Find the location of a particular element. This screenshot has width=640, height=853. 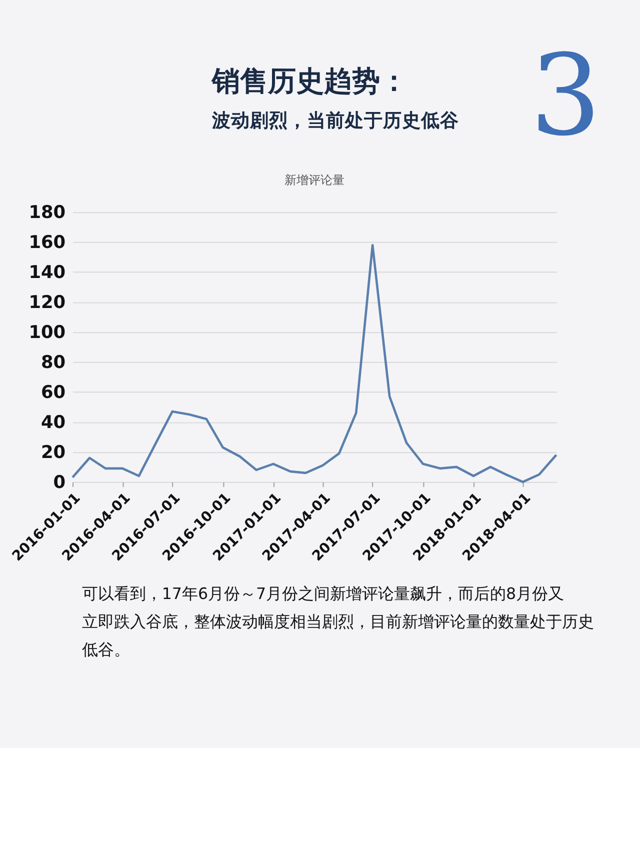

y-tick-label: 20 is located at coordinates (53, 452).